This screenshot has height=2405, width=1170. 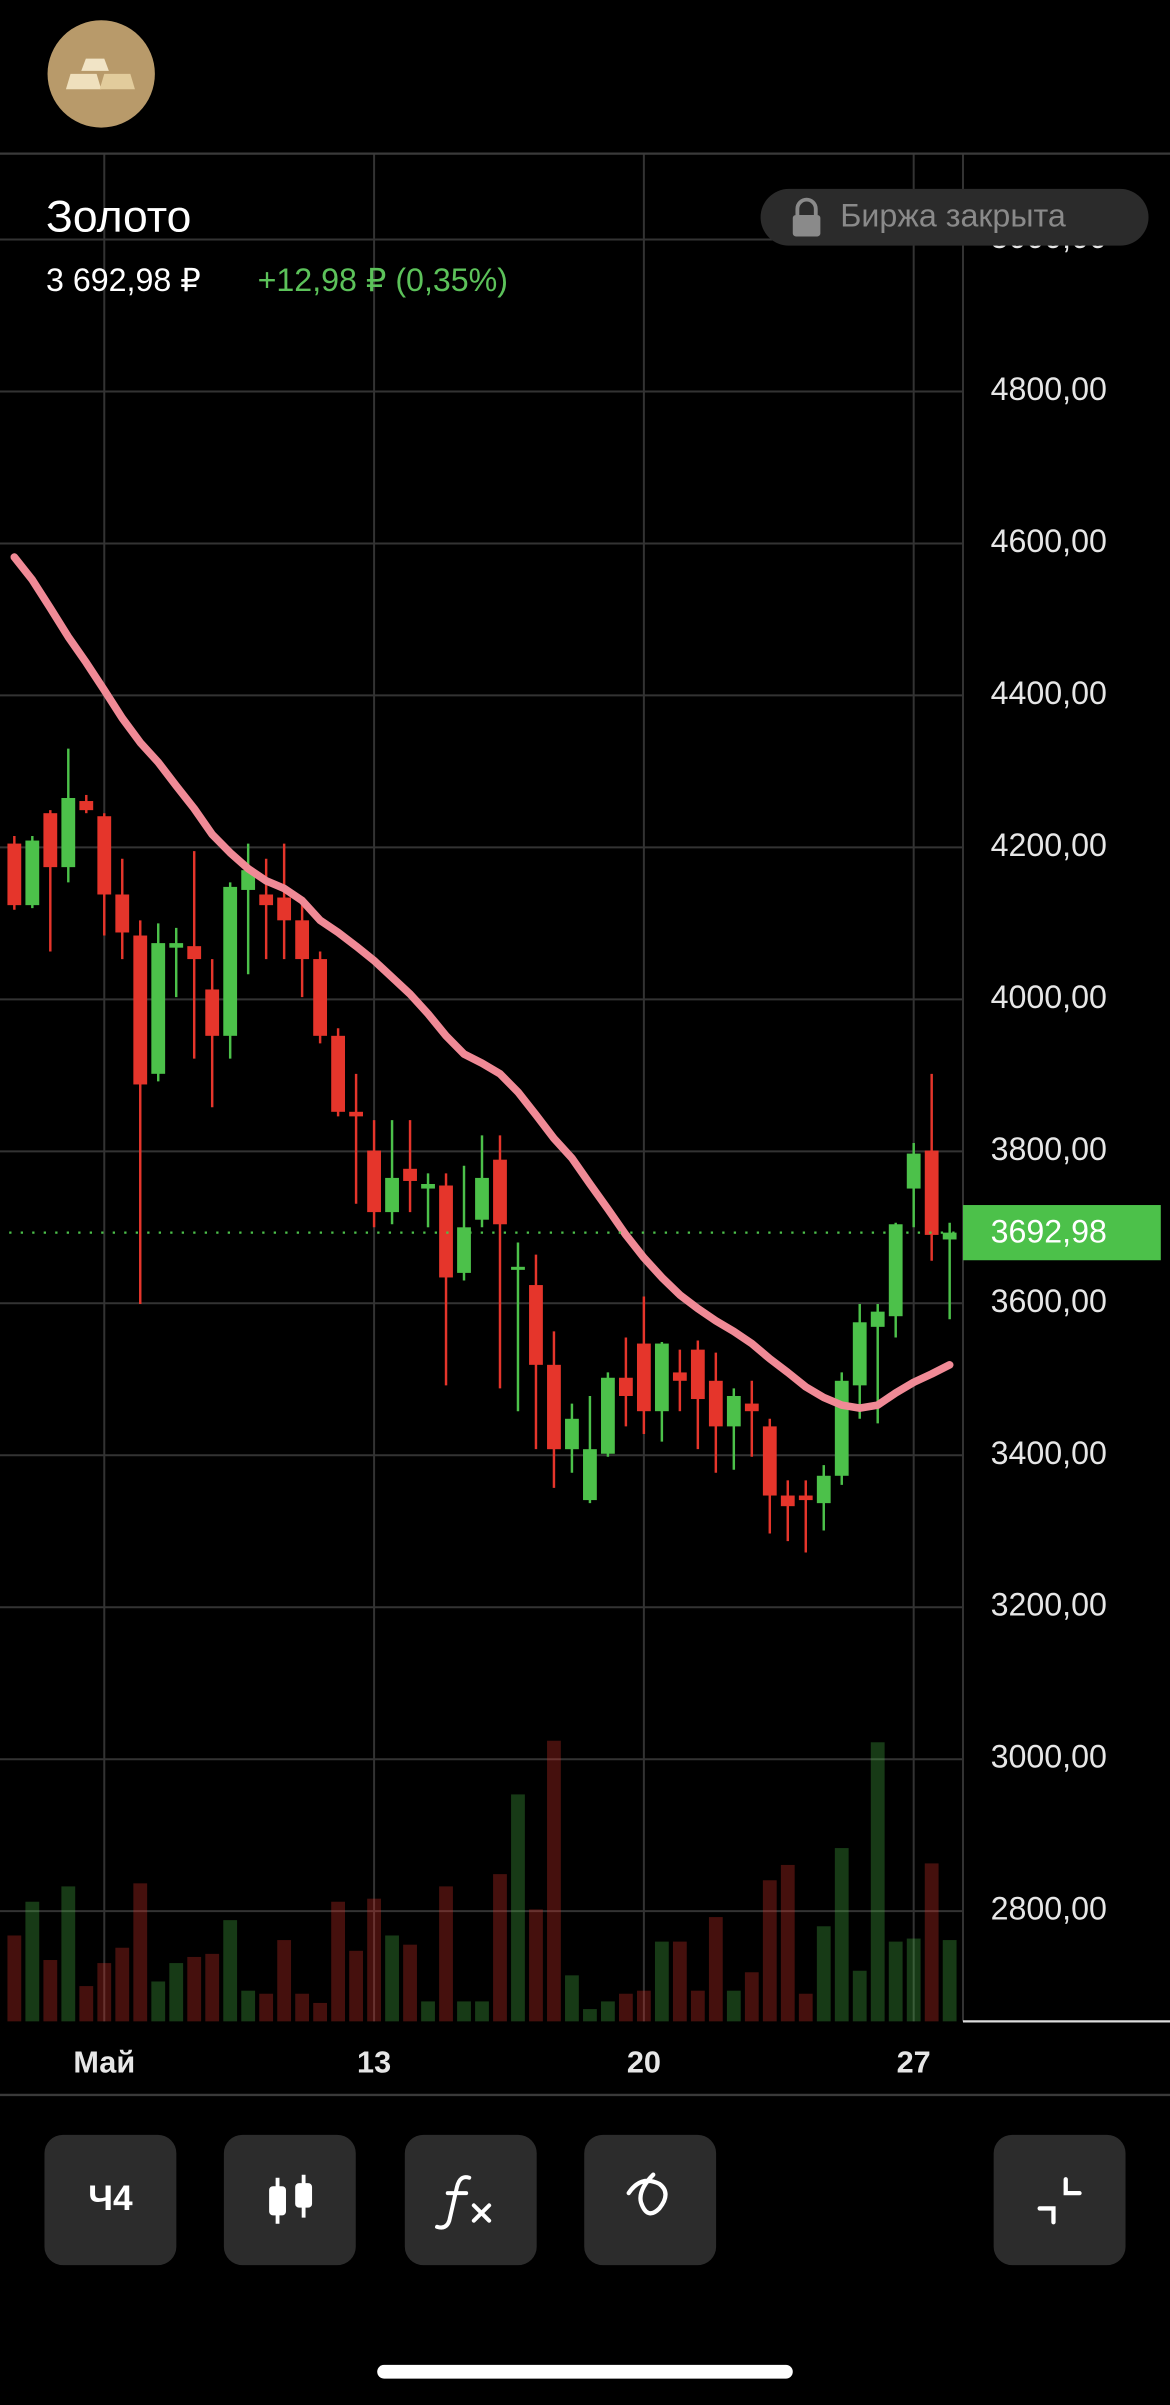 What do you see at coordinates (95, 64) in the screenshot?
I see `logo-bar` at bounding box center [95, 64].